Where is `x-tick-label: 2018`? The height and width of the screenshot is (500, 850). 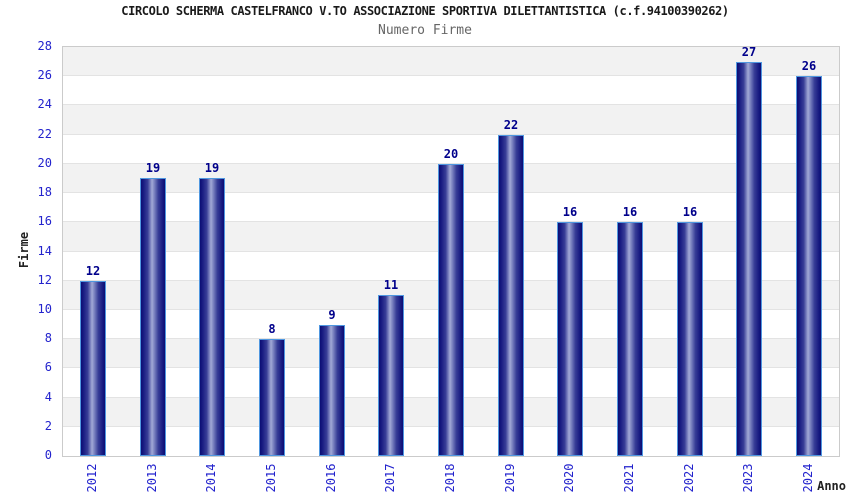 x-tick-label: 2018 is located at coordinates (450, 478).